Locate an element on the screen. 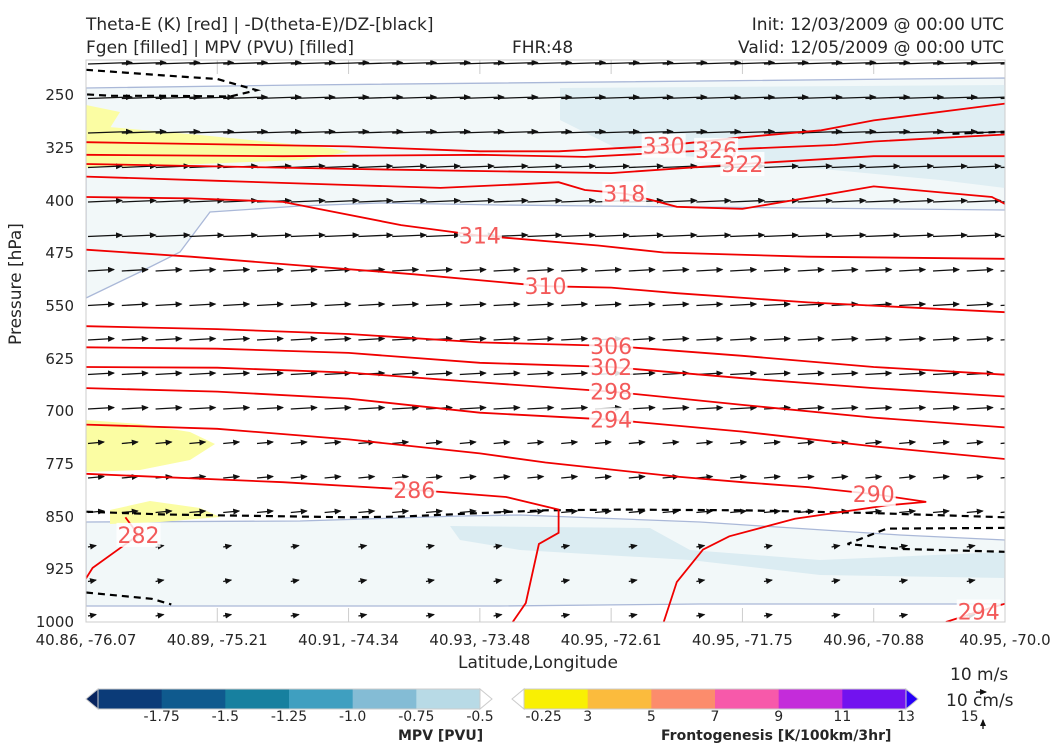 This screenshot has height=750, width=1050. mpv-colorbar-frame is located at coordinates (289, 699).